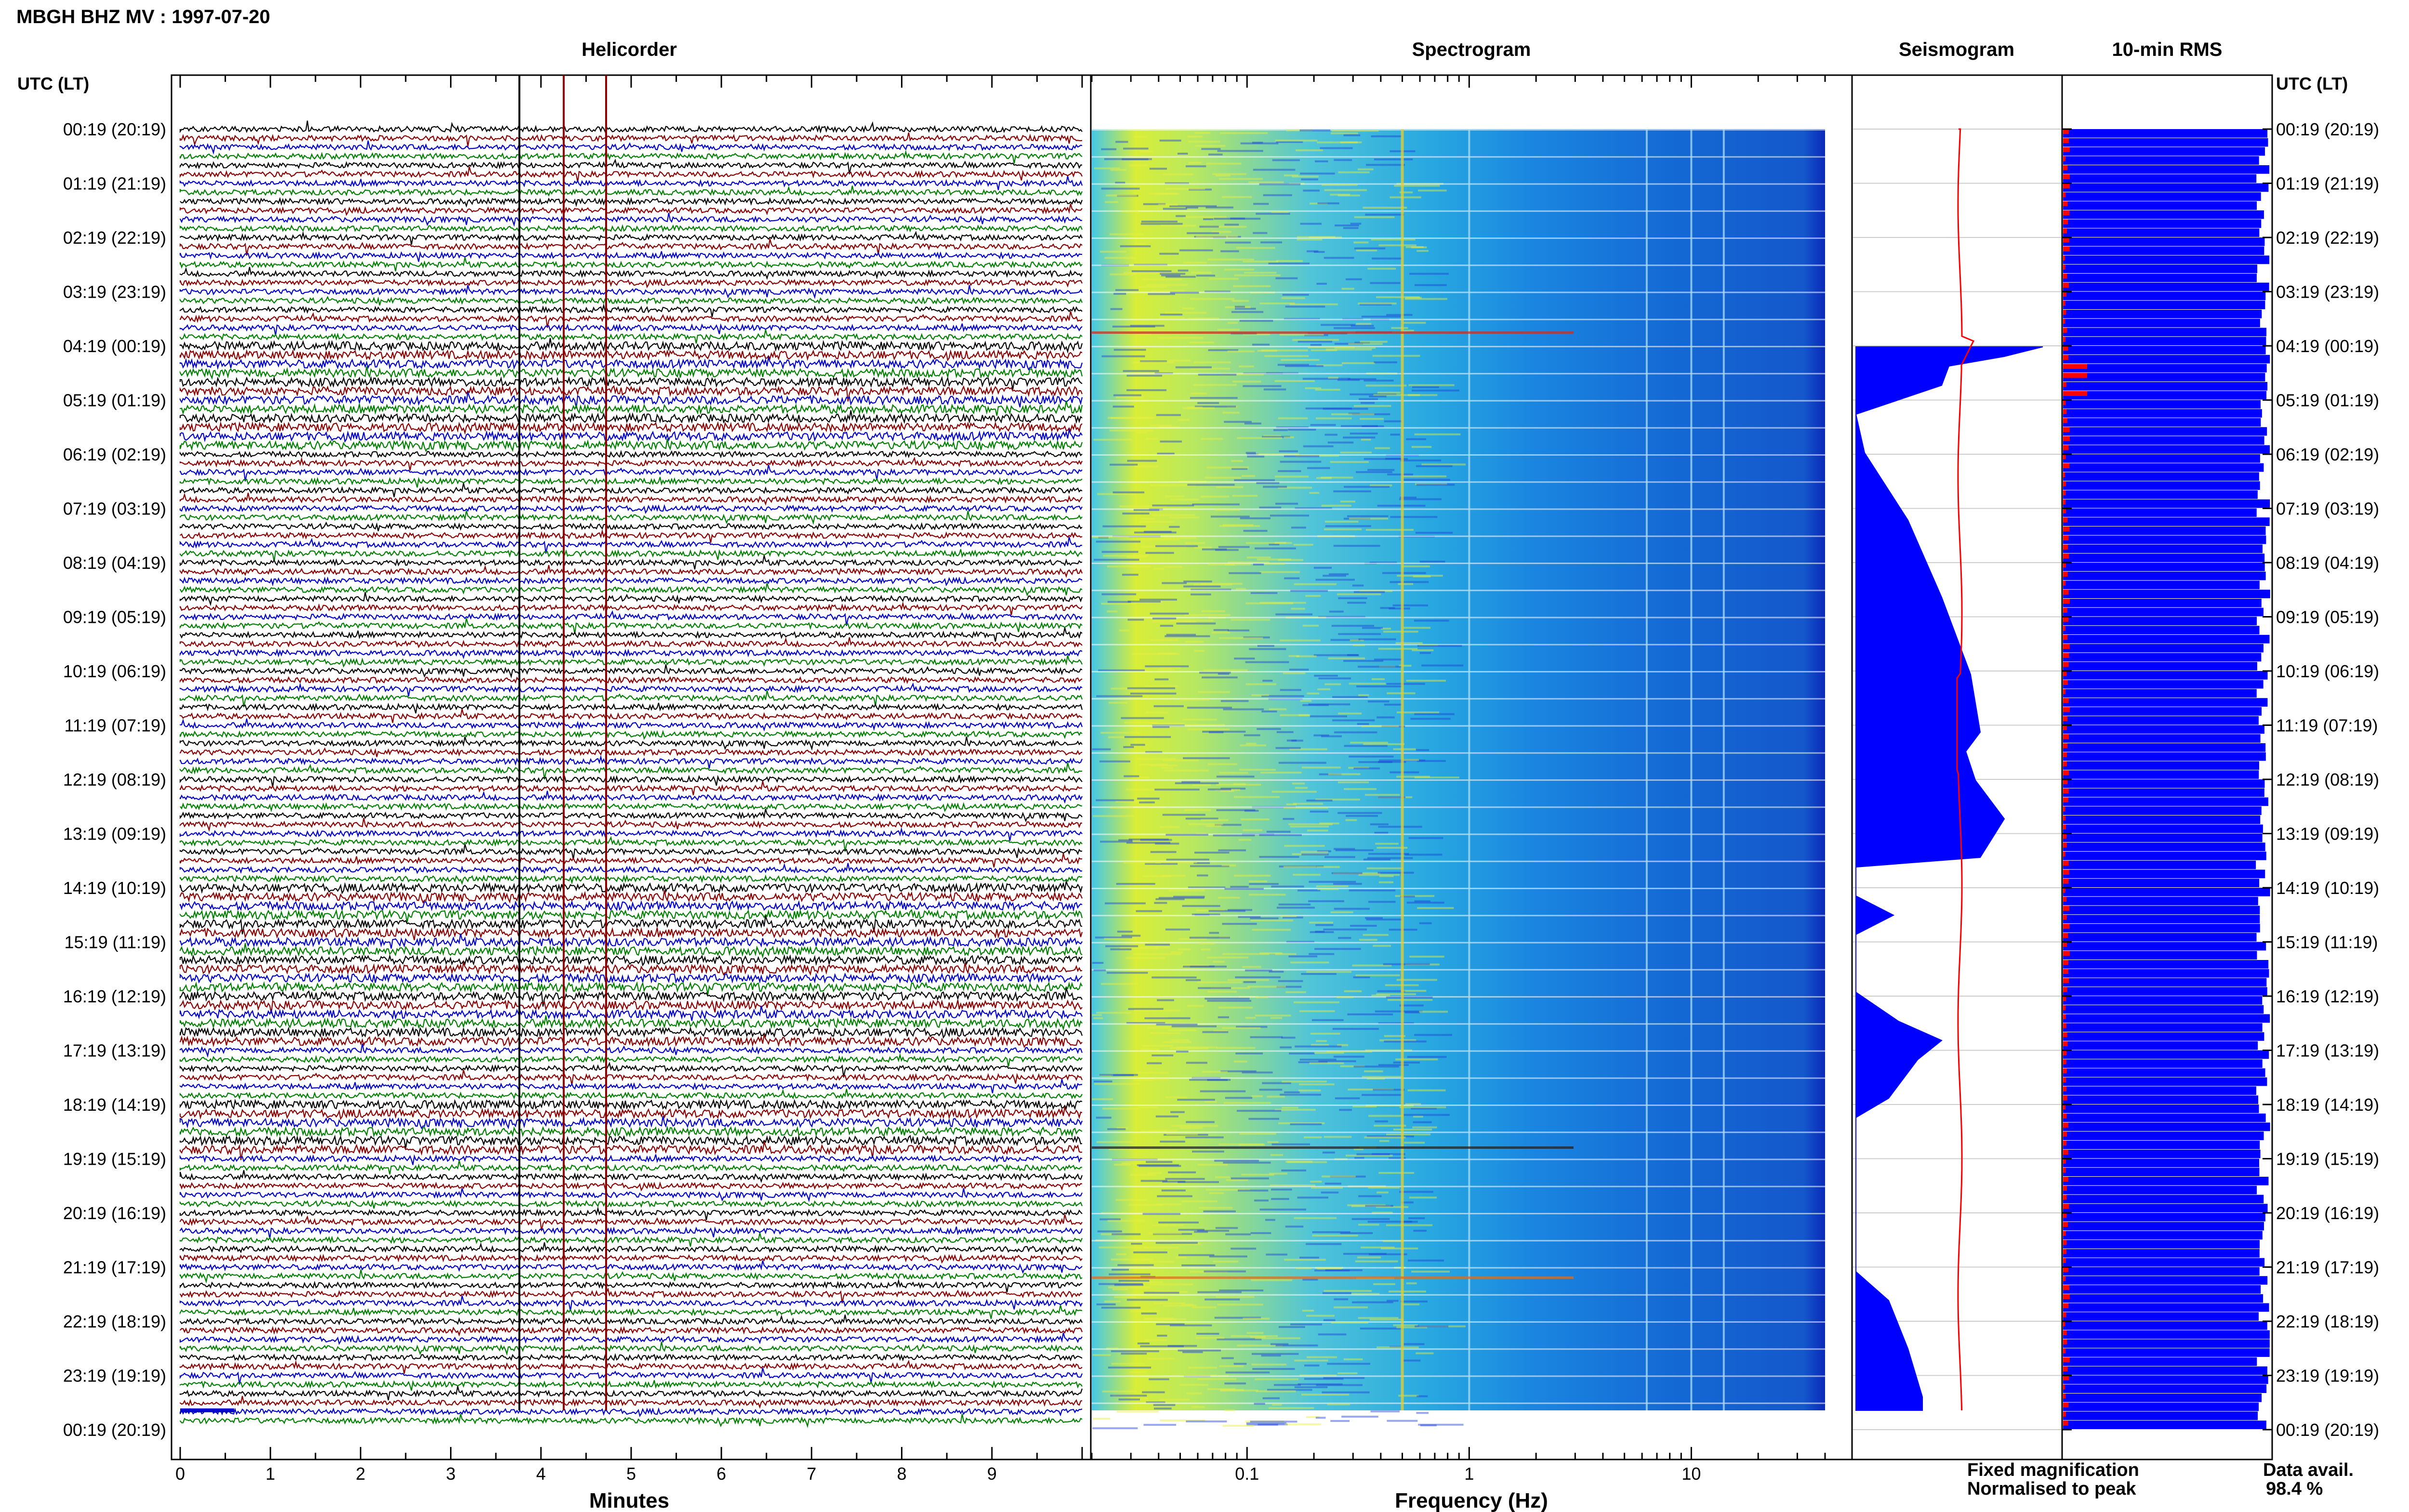 Image resolution: width=2409 pixels, height=1512 pixels. What do you see at coordinates (2327, 1376) in the screenshot?
I see `row-label-right: 23:19 (19:19)` at bounding box center [2327, 1376].